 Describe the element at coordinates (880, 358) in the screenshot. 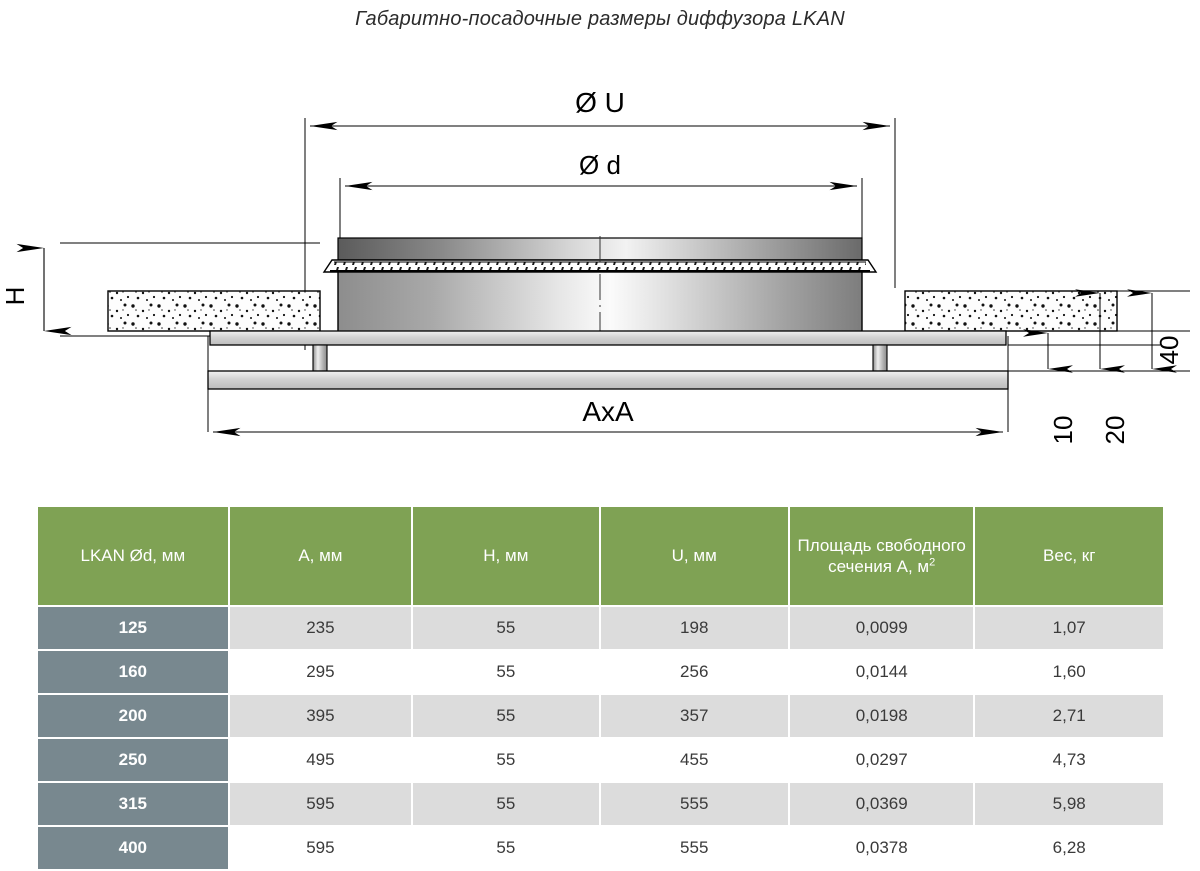

I see `support-leg-right` at that location.